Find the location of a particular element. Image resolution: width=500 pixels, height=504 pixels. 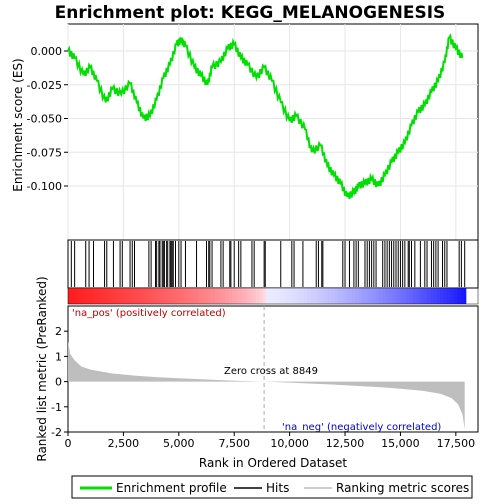

chart-title: Enrichment plot: KEGG_MELANOGENESIS is located at coordinates (250, 13).